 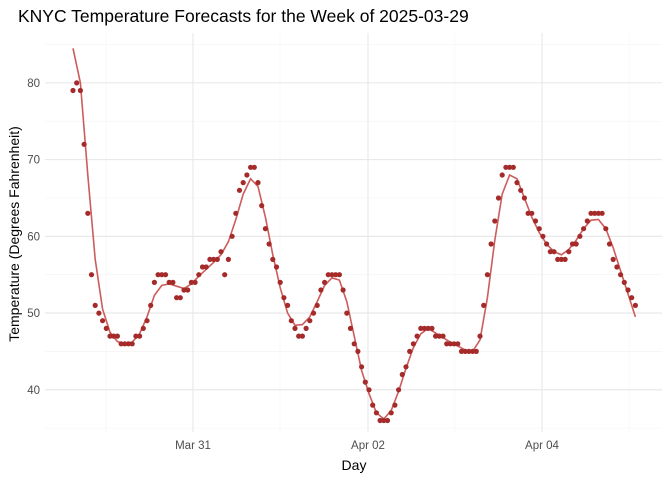 I want to click on y-axis-title: Temperature (Degrees Fahrenheit), so click(x=14, y=234).